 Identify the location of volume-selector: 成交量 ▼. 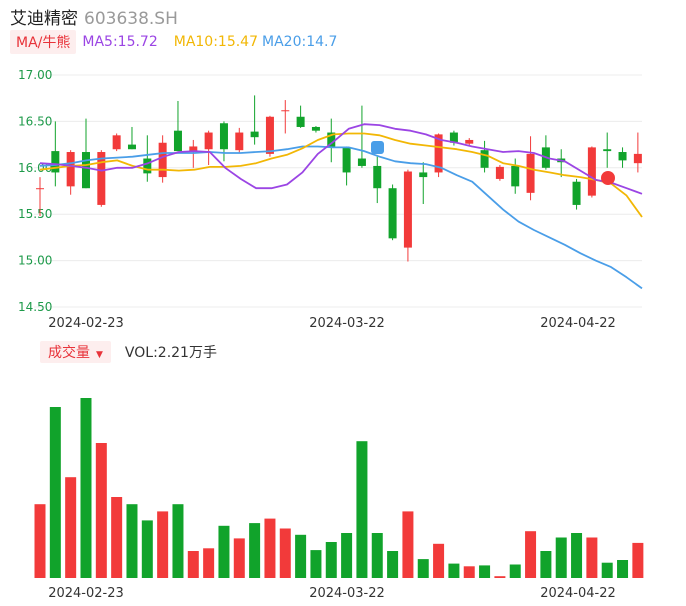
(75, 352).